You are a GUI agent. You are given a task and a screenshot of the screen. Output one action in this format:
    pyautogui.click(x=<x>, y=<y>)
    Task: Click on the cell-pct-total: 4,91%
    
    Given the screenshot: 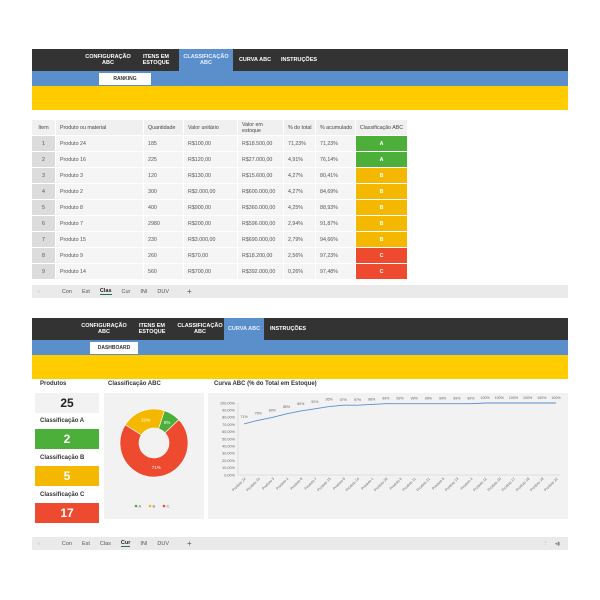 What is the action you would take?
    pyautogui.click(x=300, y=159)
    